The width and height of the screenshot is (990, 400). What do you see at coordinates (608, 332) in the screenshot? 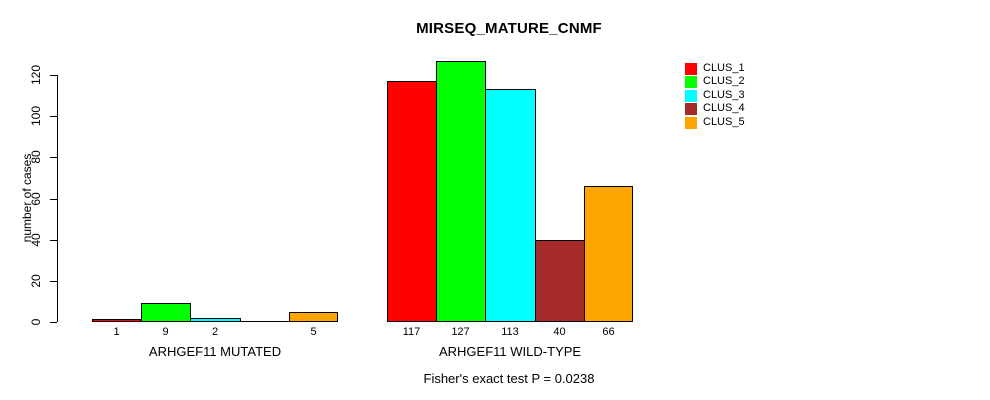
I see `bar-value-label: 66` at bounding box center [608, 332].